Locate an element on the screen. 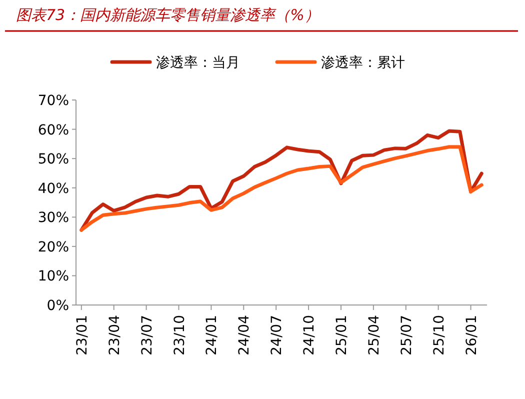  x-tick-label: 24/10 is located at coordinates (310, 335).